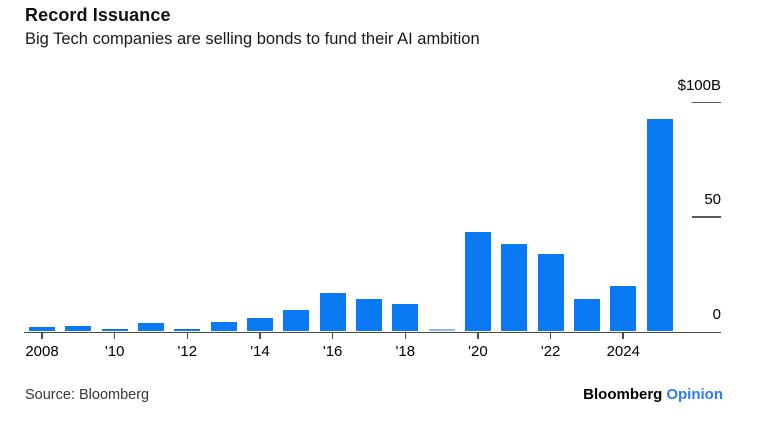 The width and height of the screenshot is (771, 426). Describe the element at coordinates (550, 292) in the screenshot. I see `bar-2022` at that location.